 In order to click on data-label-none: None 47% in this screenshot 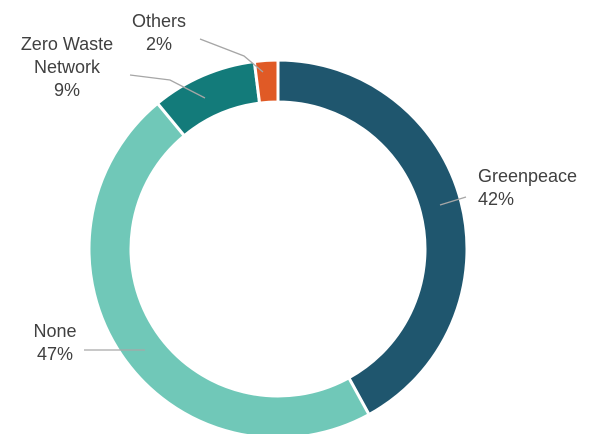, I will do `click(54, 342)`.